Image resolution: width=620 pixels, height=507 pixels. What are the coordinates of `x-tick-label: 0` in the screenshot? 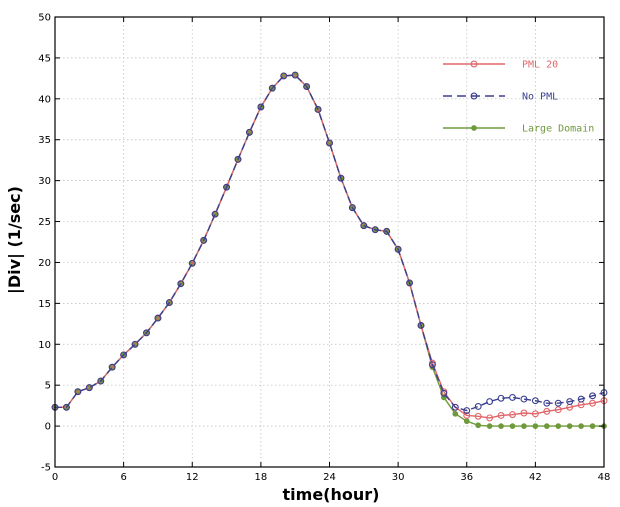 It's located at (55, 477).